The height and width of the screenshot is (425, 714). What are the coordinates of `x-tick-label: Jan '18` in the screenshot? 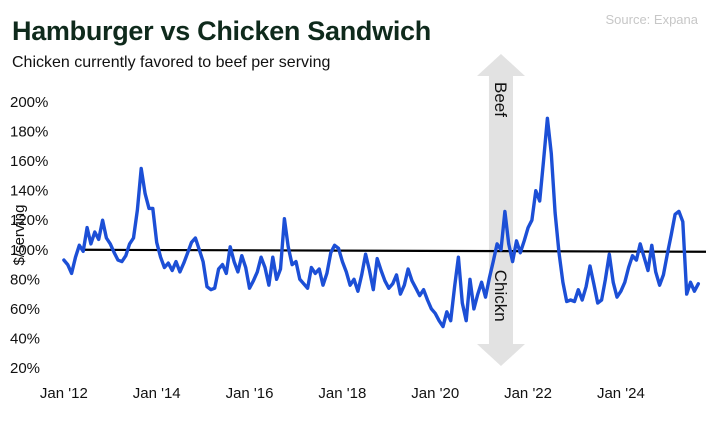 It's located at (342, 393).